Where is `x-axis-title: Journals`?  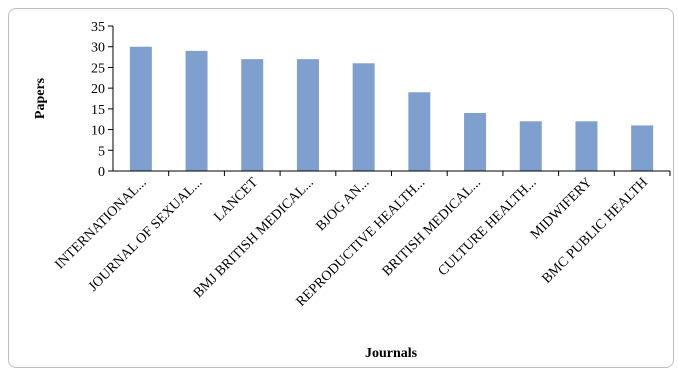
x-axis-title: Journals is located at coordinates (391, 353).